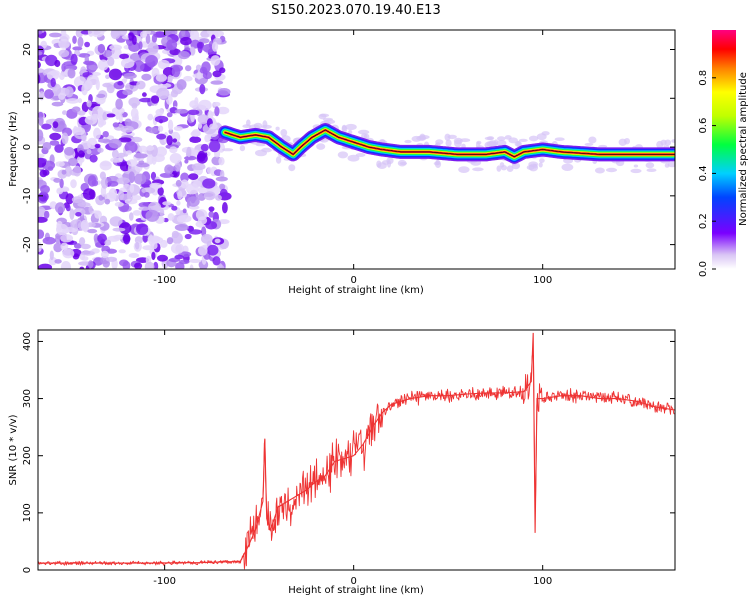 This screenshot has width=750, height=600. I want to click on spectrogram-y-axis-title: Frequency (Hz), so click(13, 149).